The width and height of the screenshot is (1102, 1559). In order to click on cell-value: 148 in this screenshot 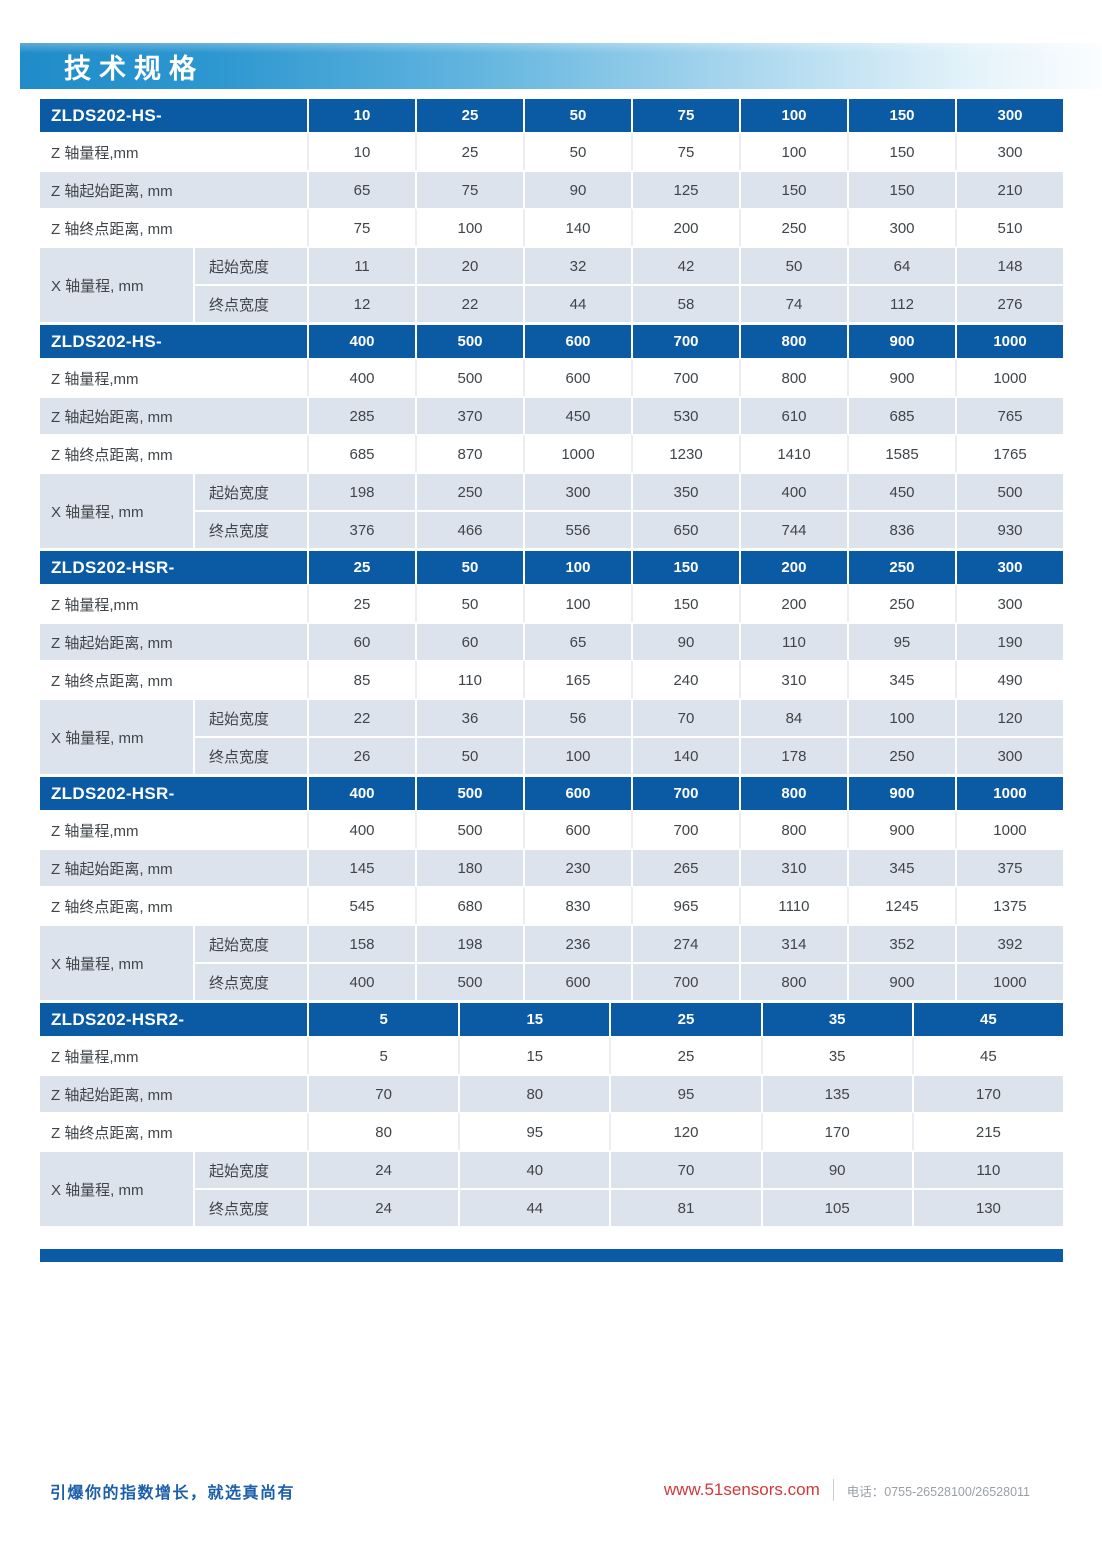, I will do `click(1009, 265)`.